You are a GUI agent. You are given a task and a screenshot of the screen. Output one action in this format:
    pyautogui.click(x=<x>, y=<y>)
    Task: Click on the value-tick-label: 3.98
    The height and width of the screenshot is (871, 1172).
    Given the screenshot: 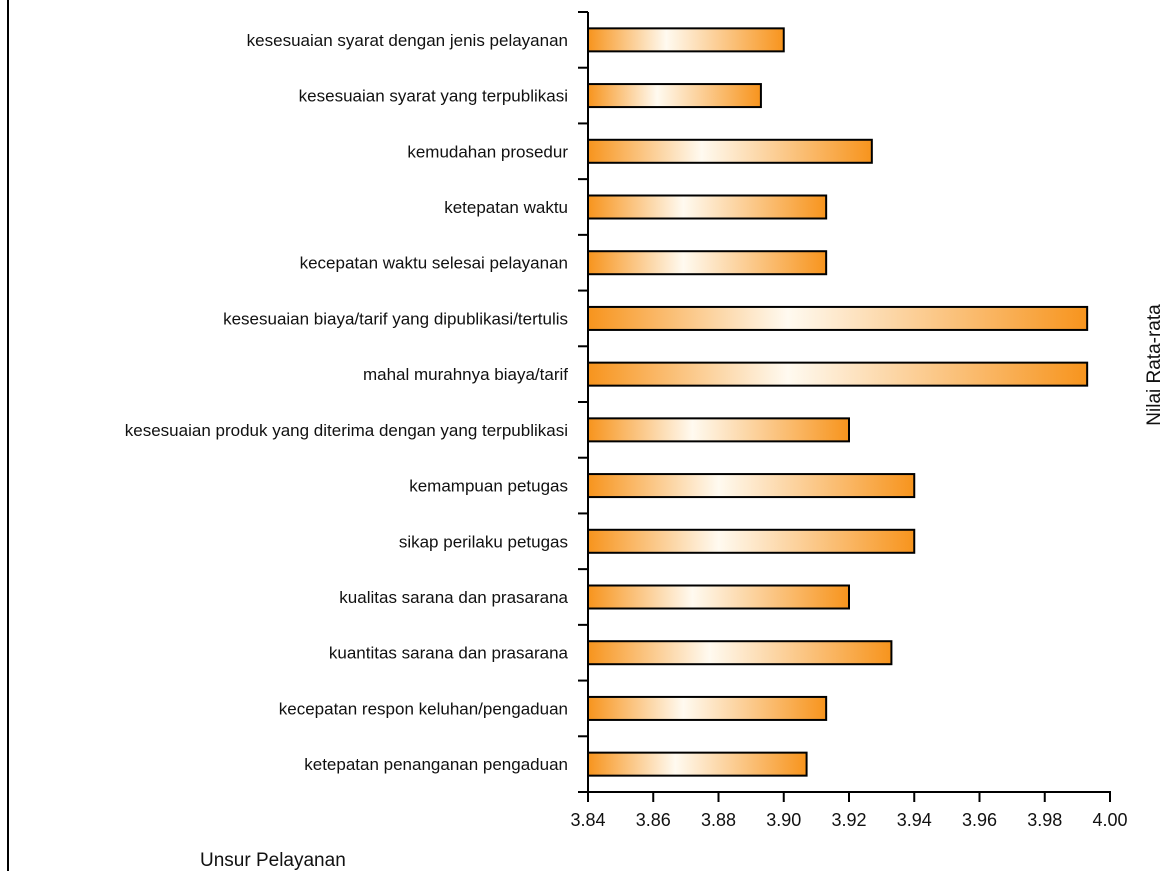 What is the action you would take?
    pyautogui.click(x=1044, y=820)
    